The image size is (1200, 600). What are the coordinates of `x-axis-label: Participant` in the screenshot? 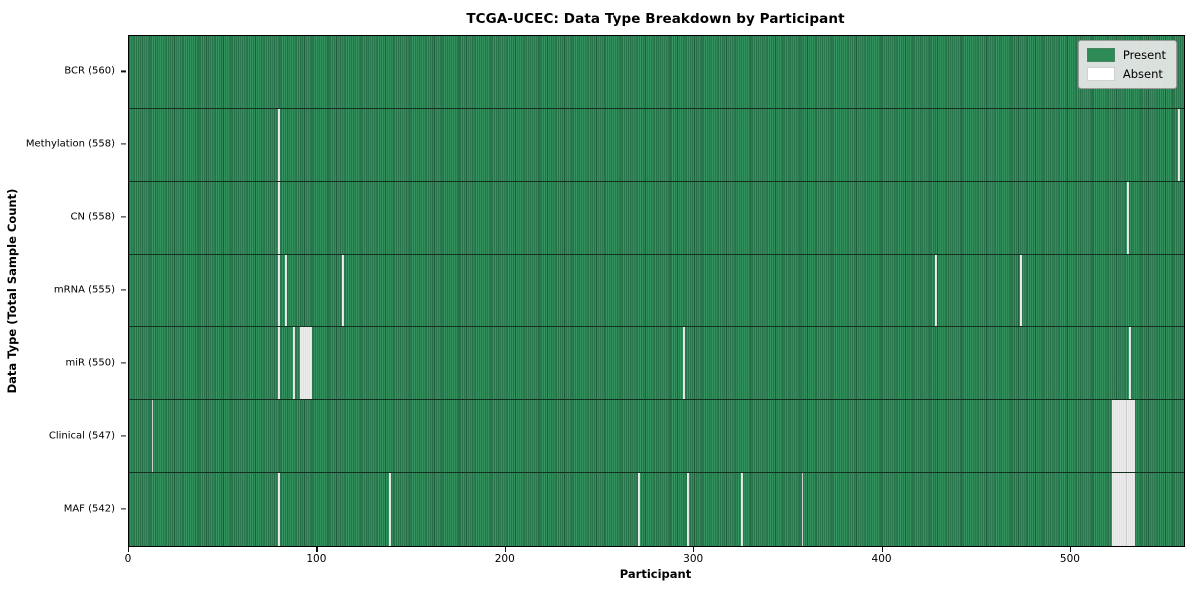 It's located at (655, 574).